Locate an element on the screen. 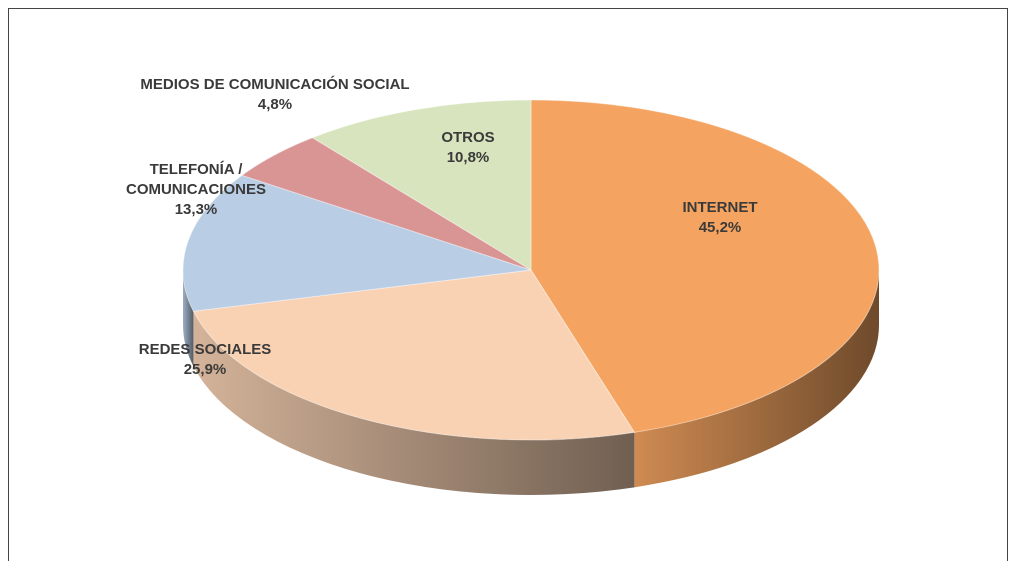 This screenshot has height=561, width=1017. slice-label: REDES SOCIALES 25,9% is located at coordinates (205, 360).